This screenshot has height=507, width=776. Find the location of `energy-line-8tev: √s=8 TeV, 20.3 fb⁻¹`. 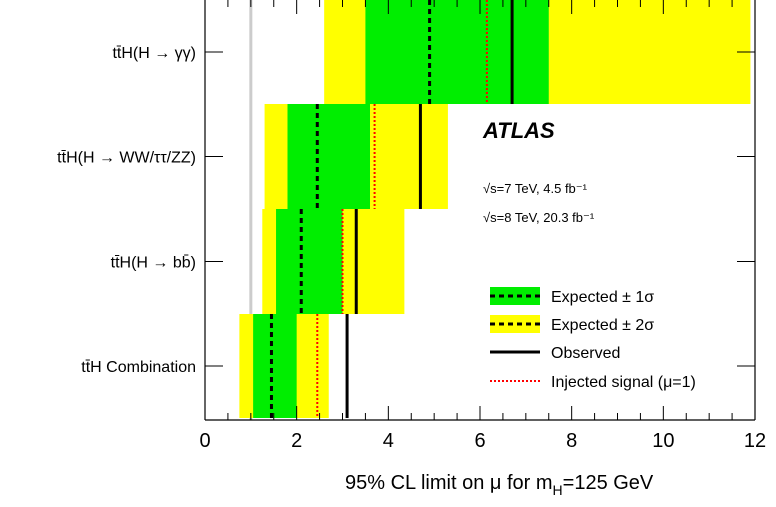

energy-line-8tev: √s=8 TeV, 20.3 fb⁻¹ is located at coordinates (539, 217).